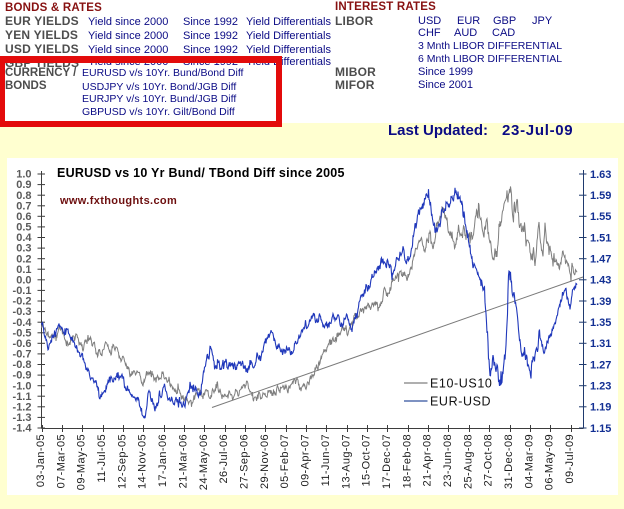 The width and height of the screenshot is (624, 509). What do you see at coordinates (448, 460) in the screenshot?
I see `svg-text: 23-Jun-08` at bounding box center [448, 460].